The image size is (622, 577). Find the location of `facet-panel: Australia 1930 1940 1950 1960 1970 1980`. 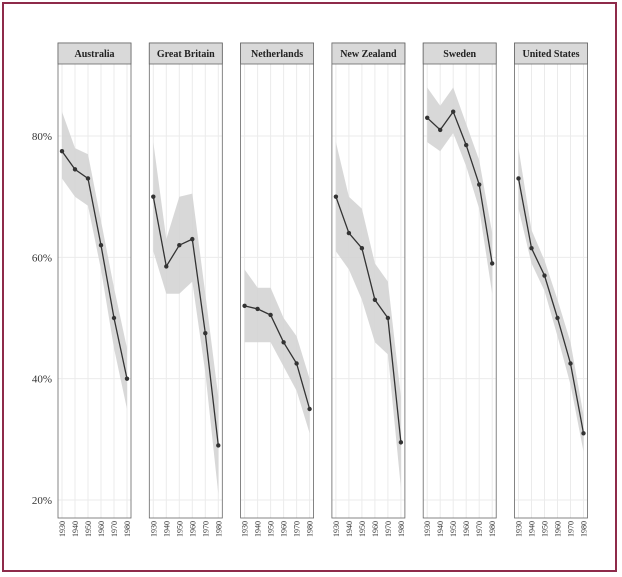

facet-panel: Australia 1930 1940 1950 1960 1970 1980 is located at coordinates (94, 289).